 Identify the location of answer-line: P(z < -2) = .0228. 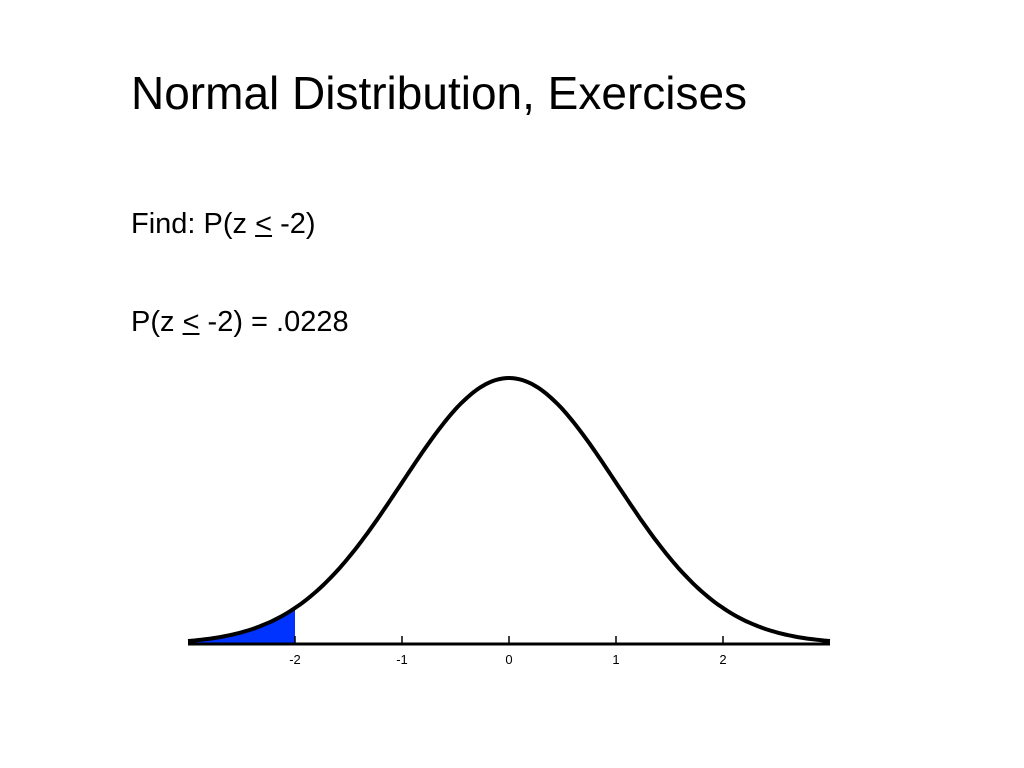
(240, 322).